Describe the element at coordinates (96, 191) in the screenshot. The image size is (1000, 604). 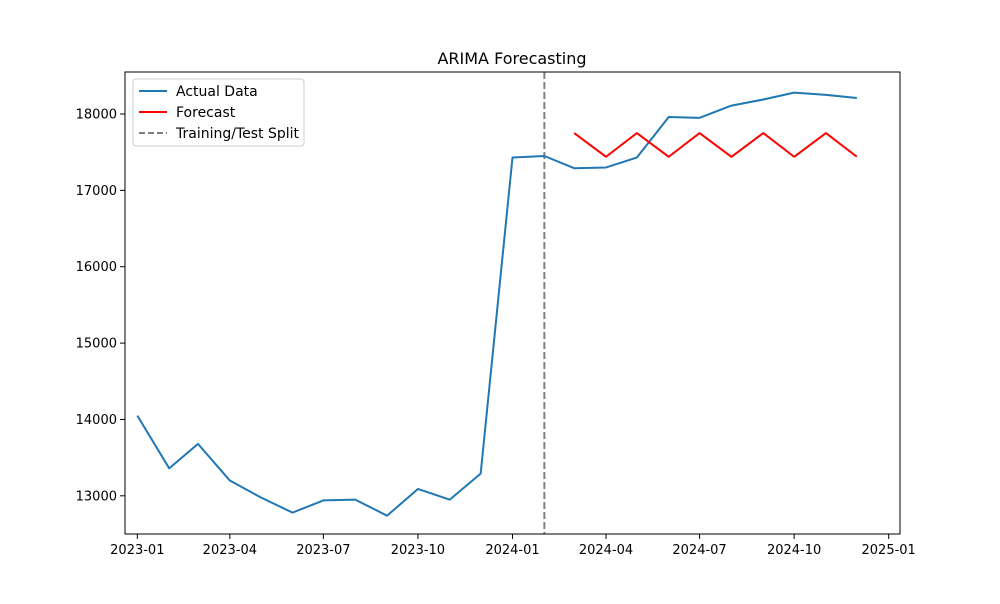
I see `y-tick-label: 17000` at that location.